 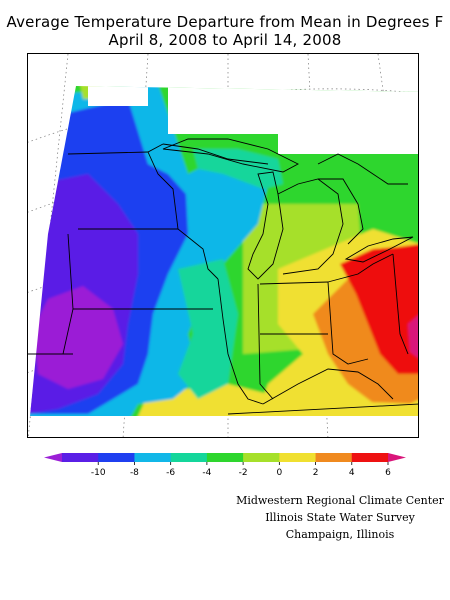 I want to click on credit-line-location: Champaign, Illinois, so click(x=340, y=534).